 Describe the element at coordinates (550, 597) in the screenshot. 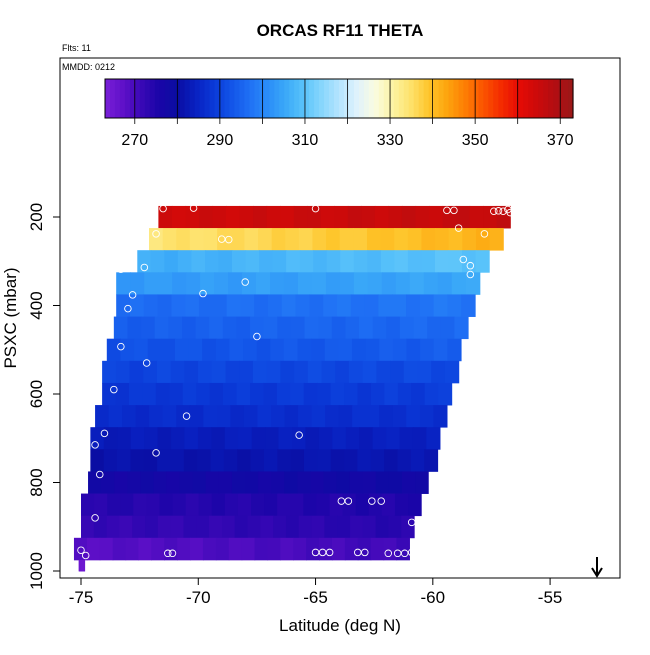

I see `x-tick-label: -55` at that location.